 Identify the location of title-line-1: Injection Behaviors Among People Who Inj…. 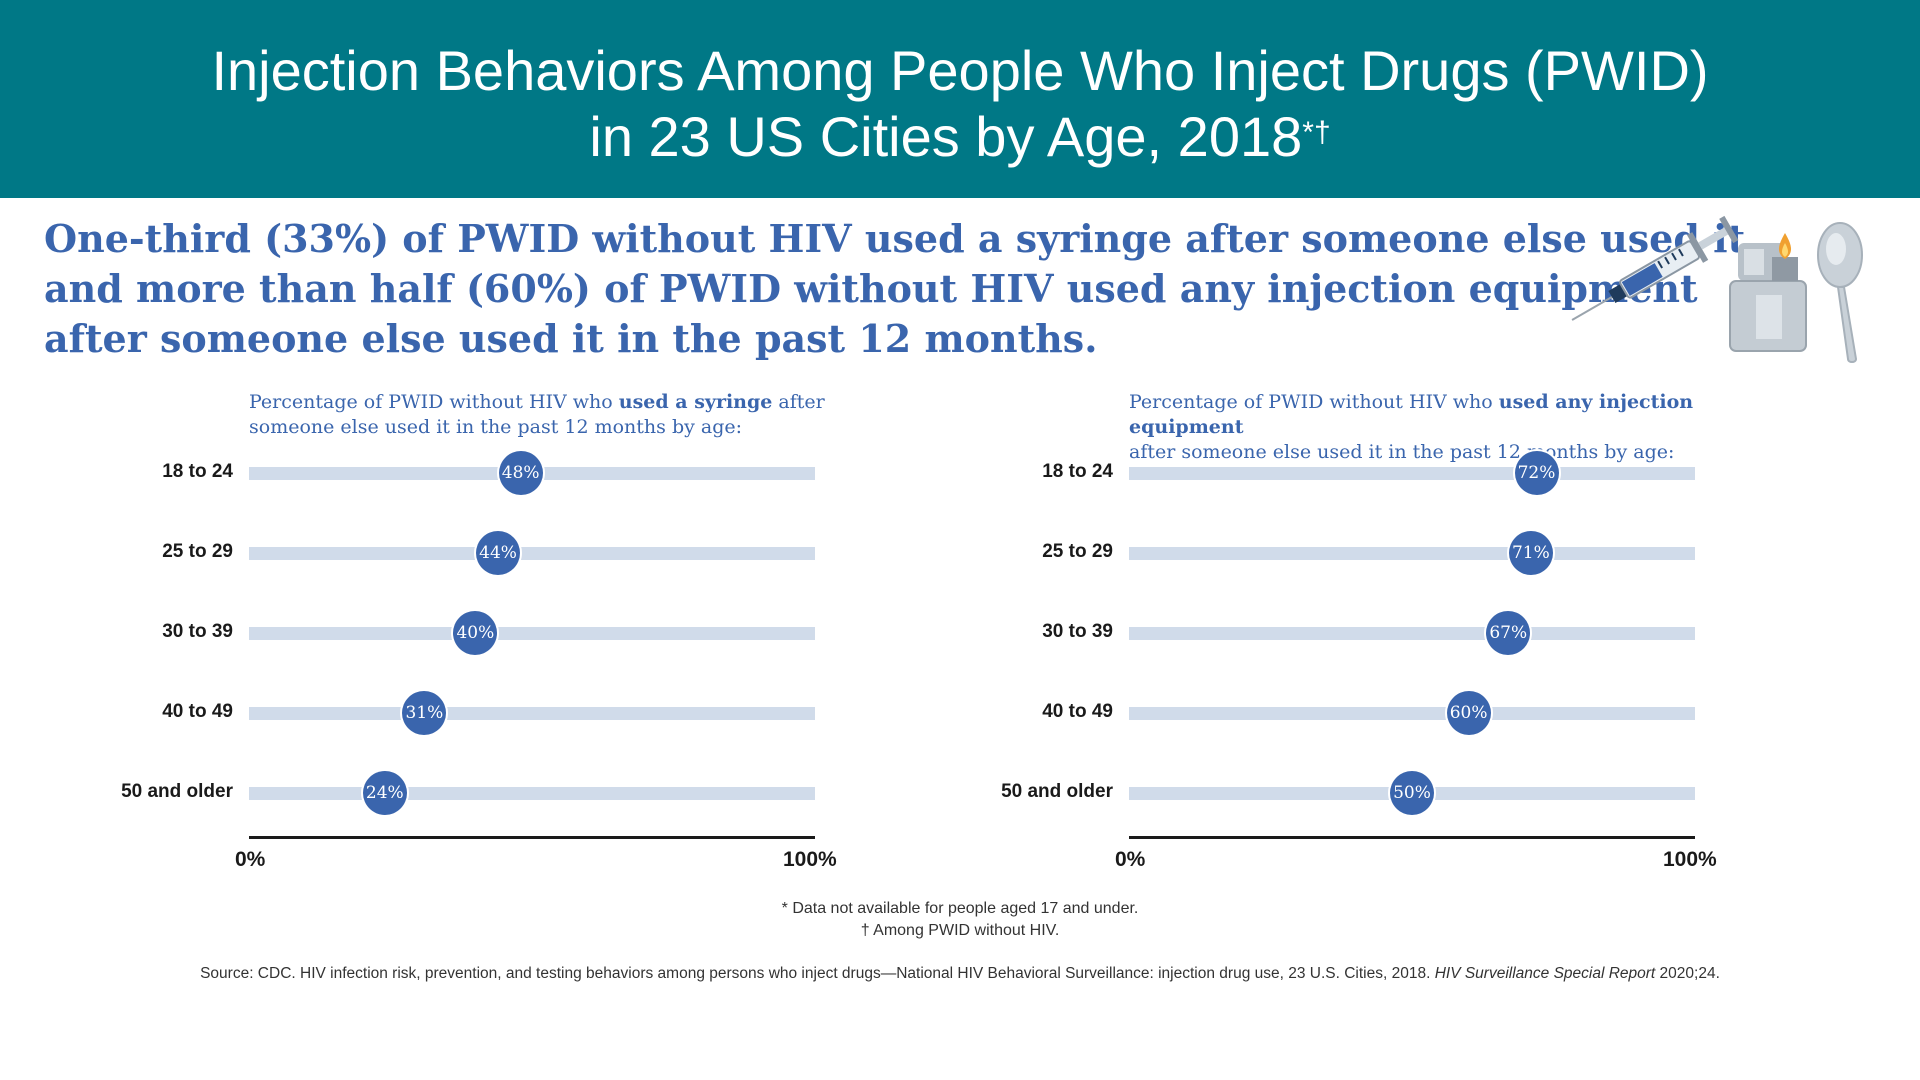
(960, 70).